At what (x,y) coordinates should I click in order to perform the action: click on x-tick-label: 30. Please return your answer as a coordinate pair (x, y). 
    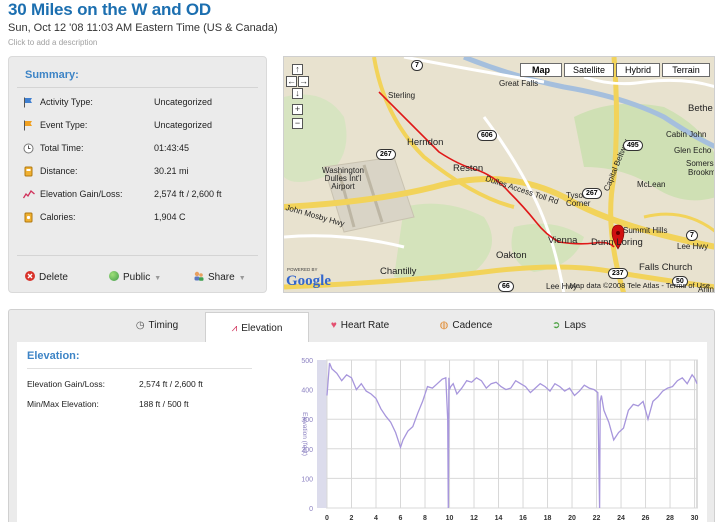
    Looking at the image, I should click on (695, 518).